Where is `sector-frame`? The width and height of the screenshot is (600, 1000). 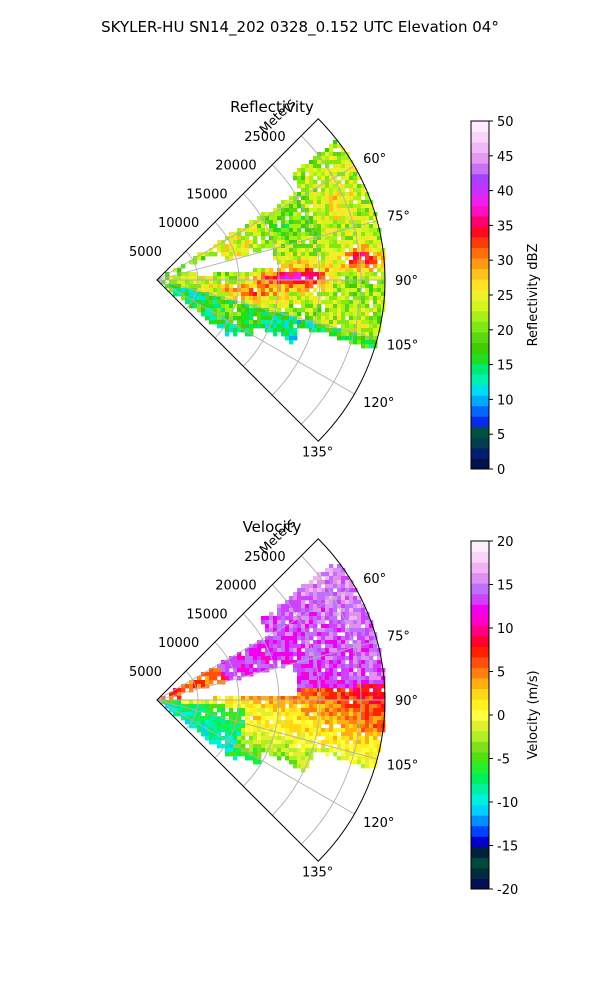
sector-frame is located at coordinates (271, 280).